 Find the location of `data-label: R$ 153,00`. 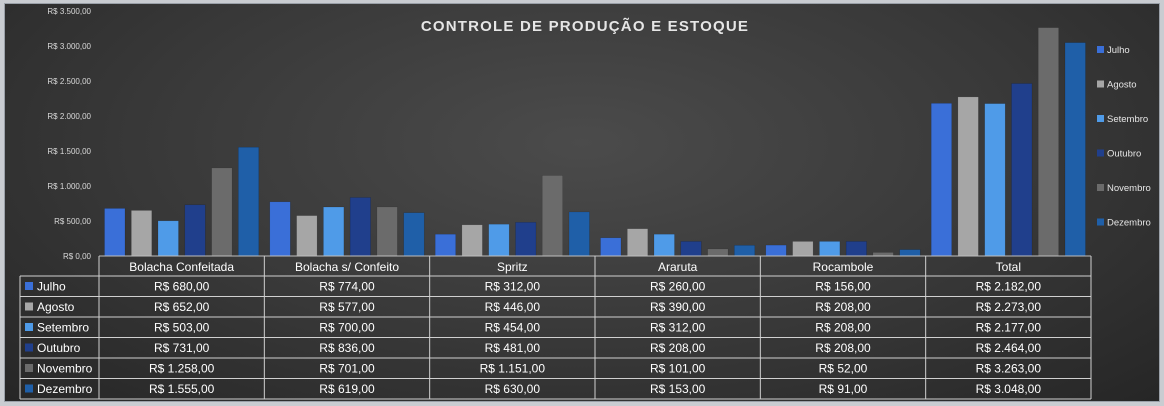

data-label: R$ 153,00 is located at coordinates (678, 389).